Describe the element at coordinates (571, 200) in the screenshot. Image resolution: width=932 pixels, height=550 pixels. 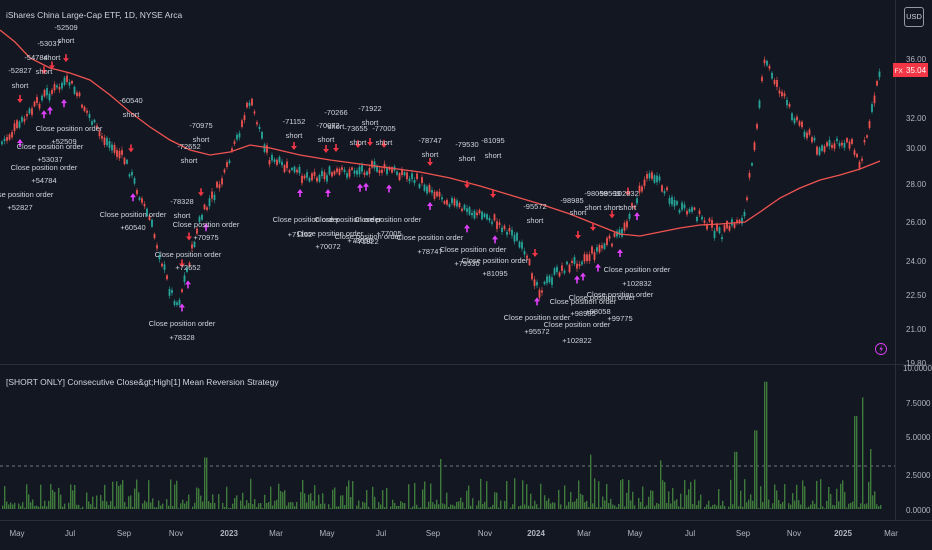
I see `short-qty: -98985` at that location.